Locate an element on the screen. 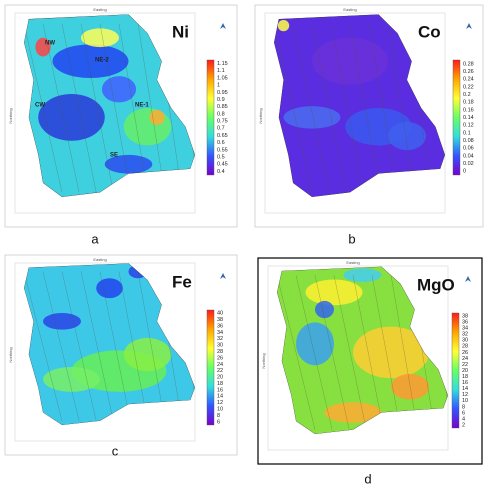 This screenshot has width=489, height=495. colorbar-tick: 0.7 is located at coordinates (221, 129).